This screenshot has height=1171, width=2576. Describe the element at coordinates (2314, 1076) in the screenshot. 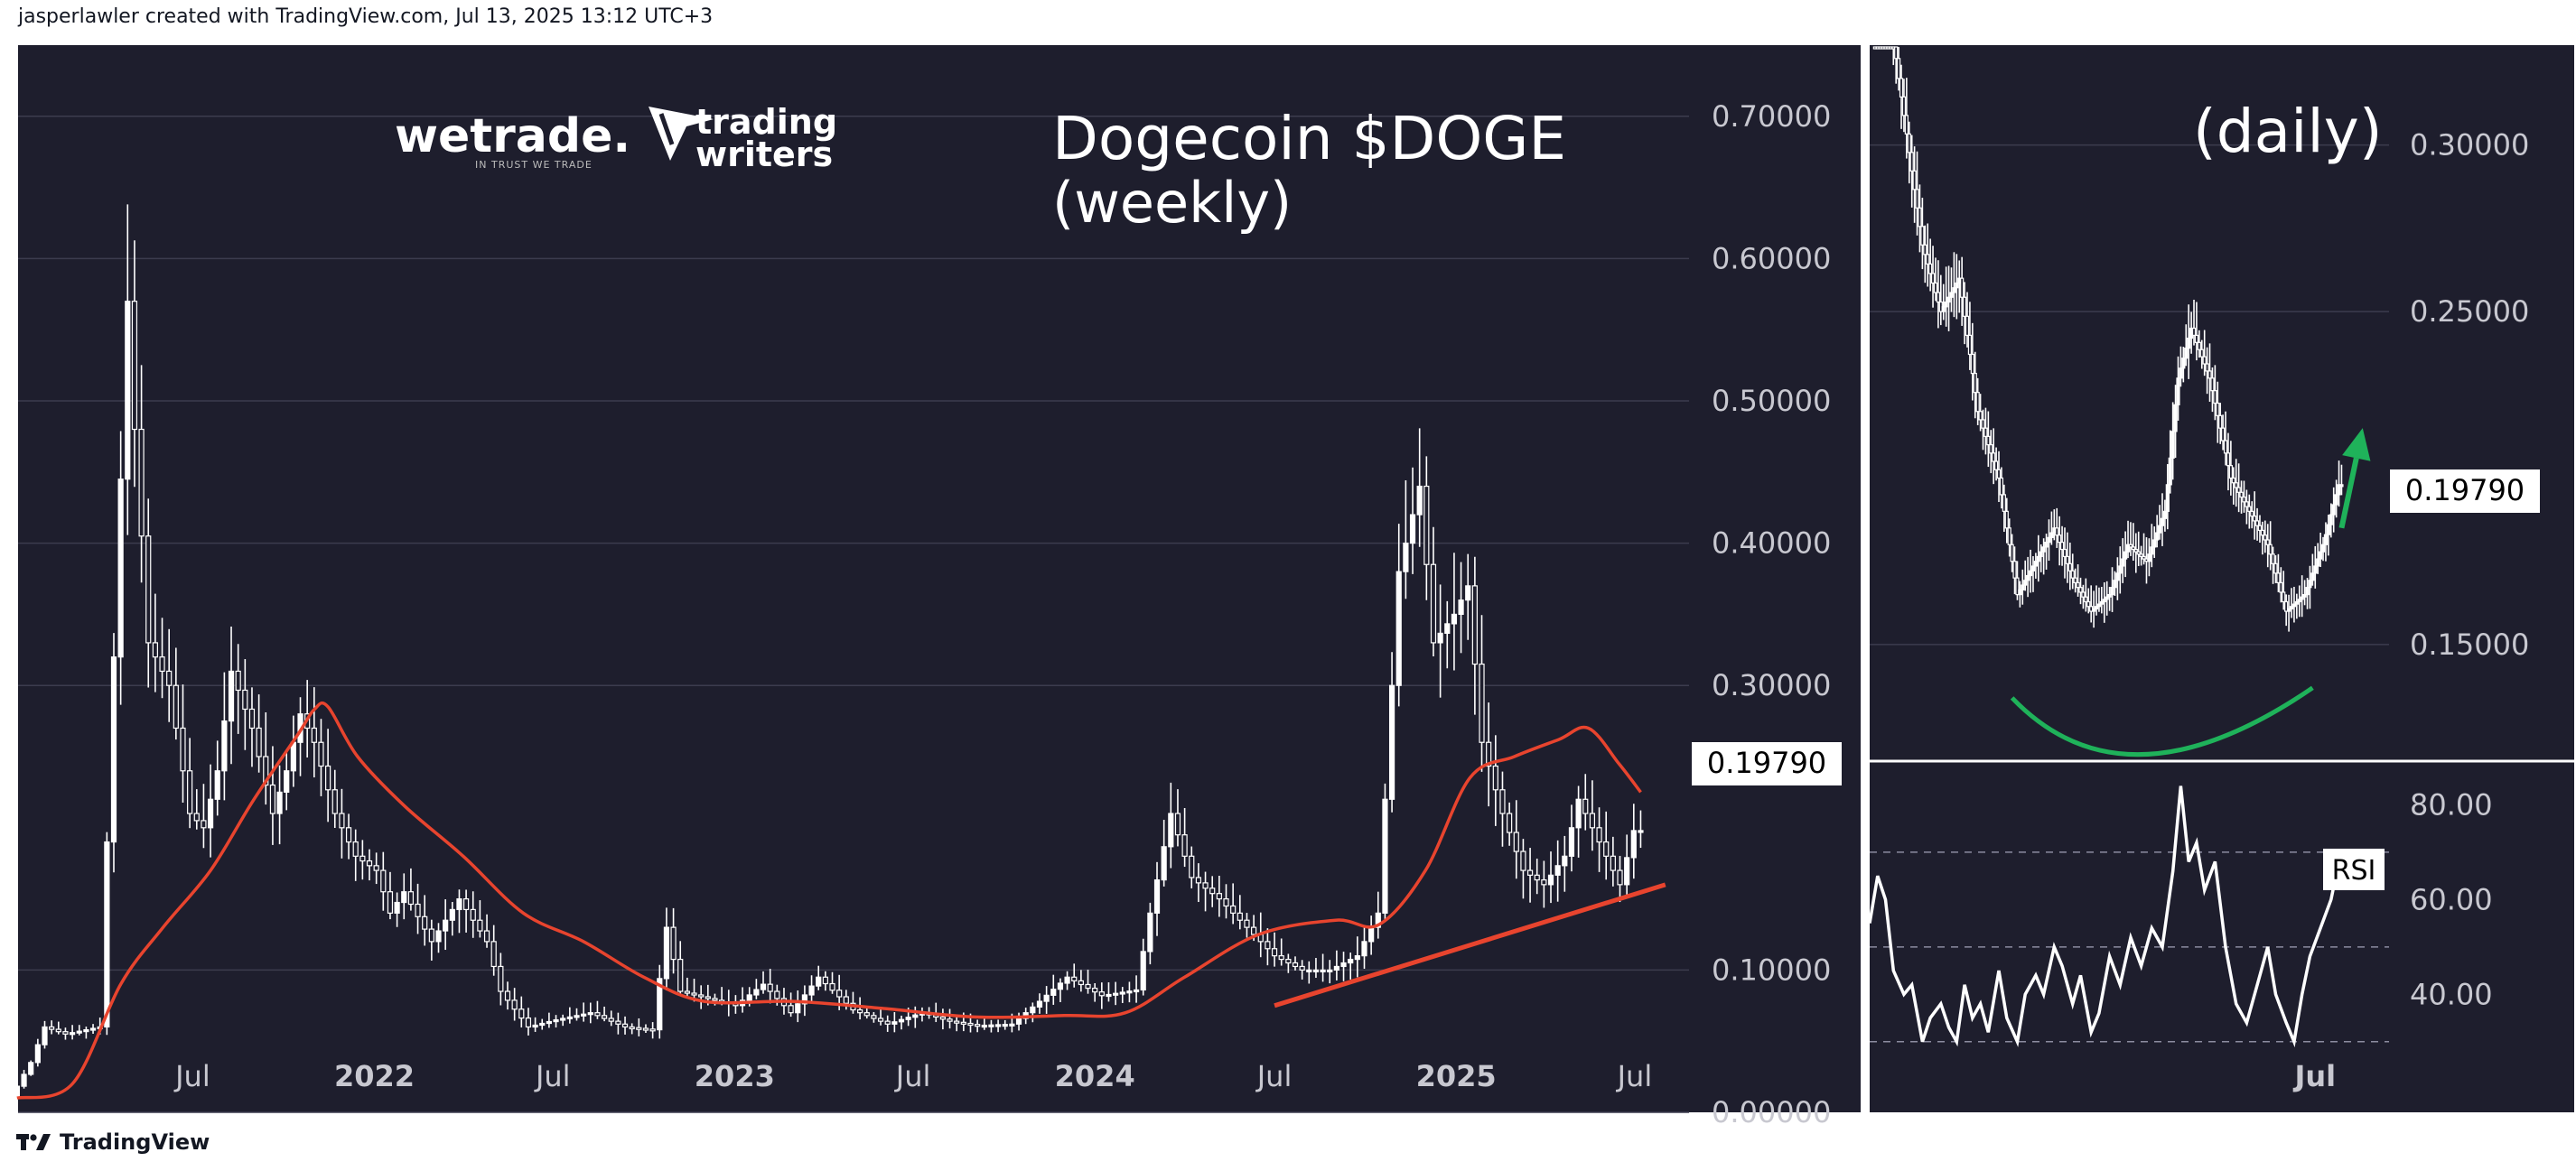

I see `daily-time-axis: Jul` at that location.